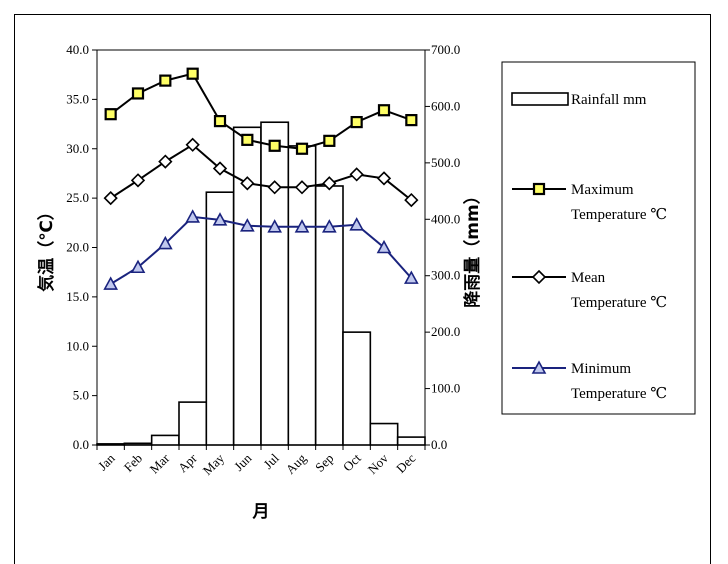 The width and height of the screenshot is (728, 564). I want to click on maximum-temperature-point-dec, so click(411, 120).